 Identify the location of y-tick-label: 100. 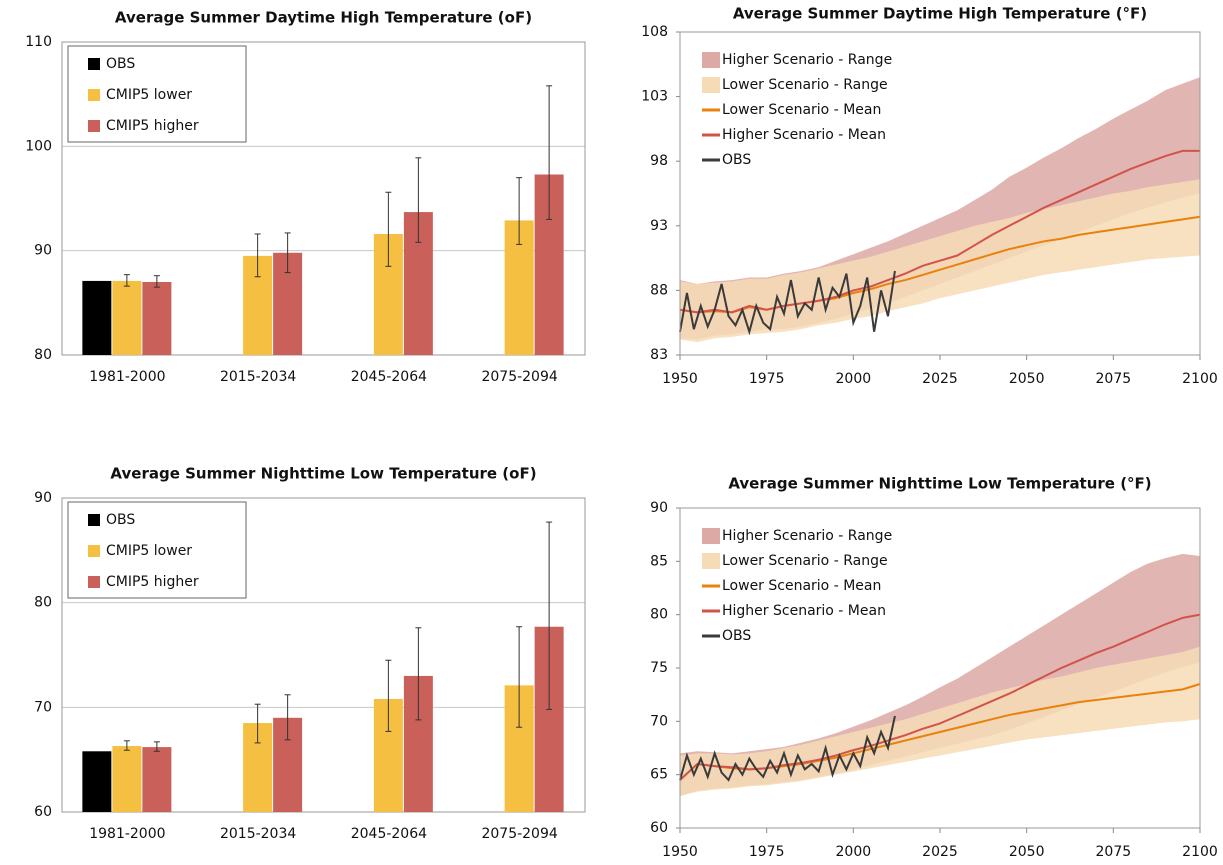
(38, 146).